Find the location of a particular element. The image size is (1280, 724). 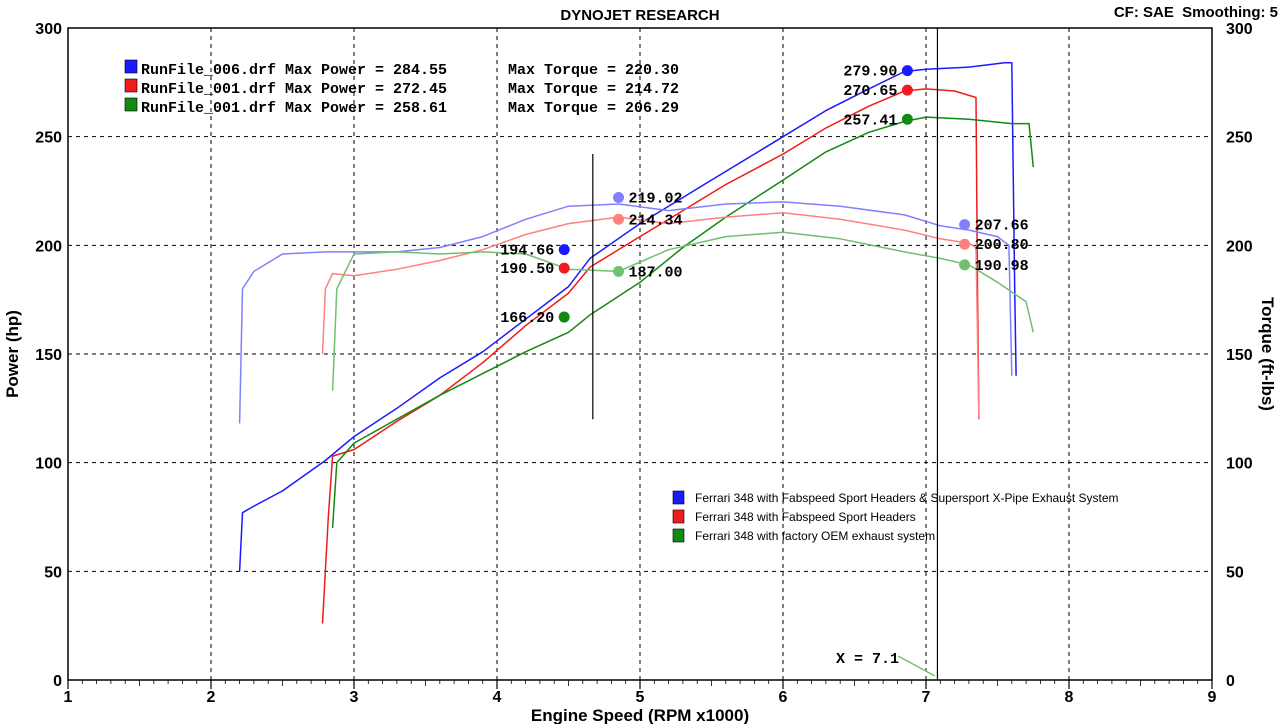

value-label: 214.34 is located at coordinates (656, 220).